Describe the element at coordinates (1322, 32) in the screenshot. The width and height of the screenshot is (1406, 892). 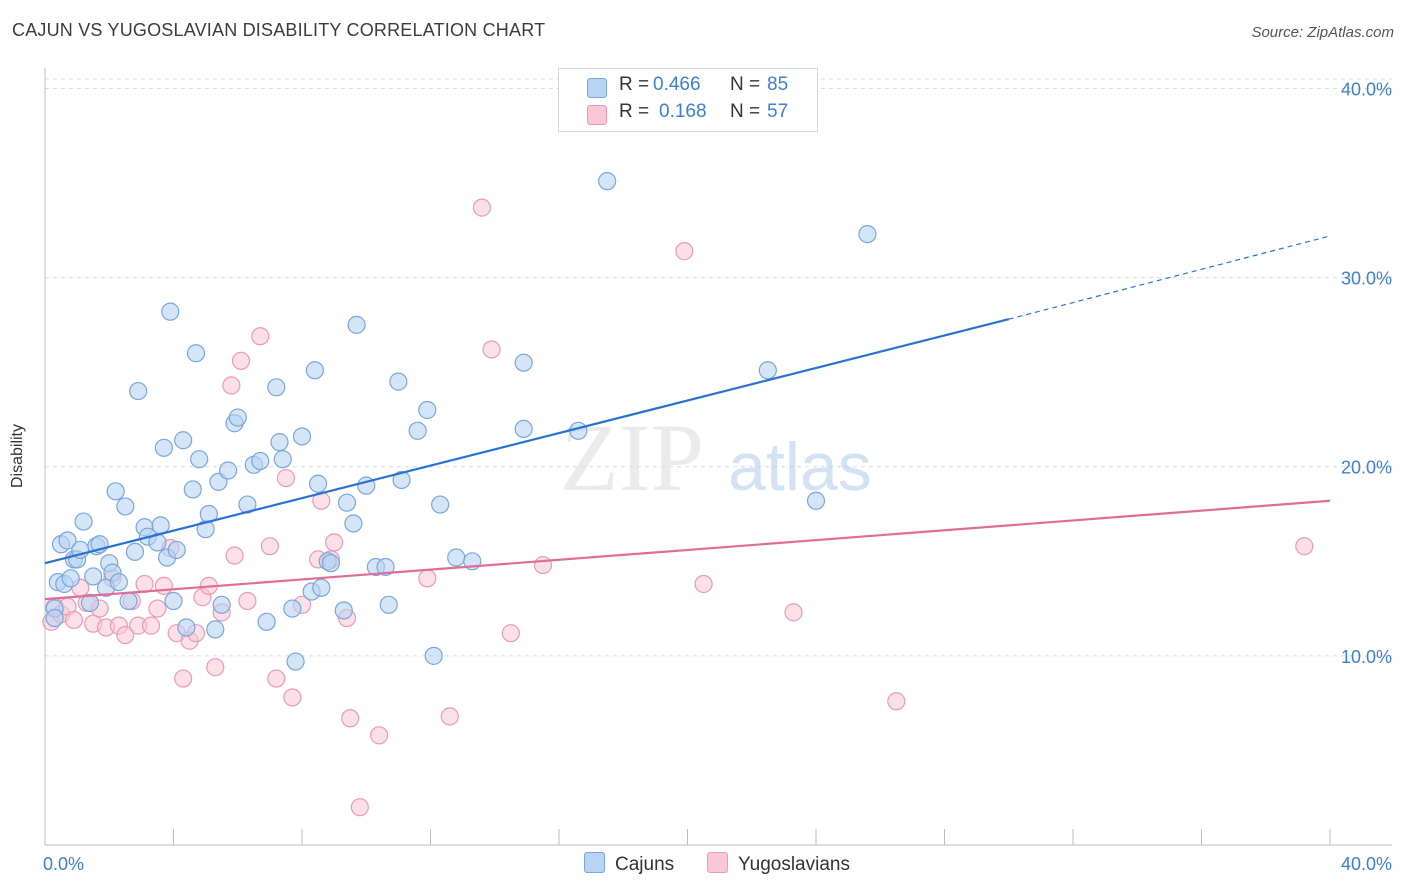
I see `source-credit: Source: ZipAtlas.com` at that location.